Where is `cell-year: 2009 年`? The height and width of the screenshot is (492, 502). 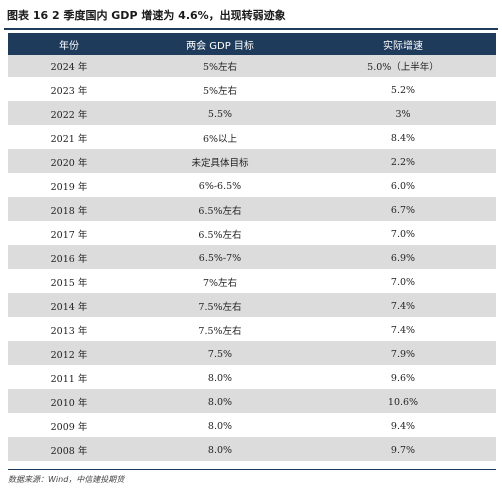
cell-year: 2009 年 is located at coordinates (69, 427).